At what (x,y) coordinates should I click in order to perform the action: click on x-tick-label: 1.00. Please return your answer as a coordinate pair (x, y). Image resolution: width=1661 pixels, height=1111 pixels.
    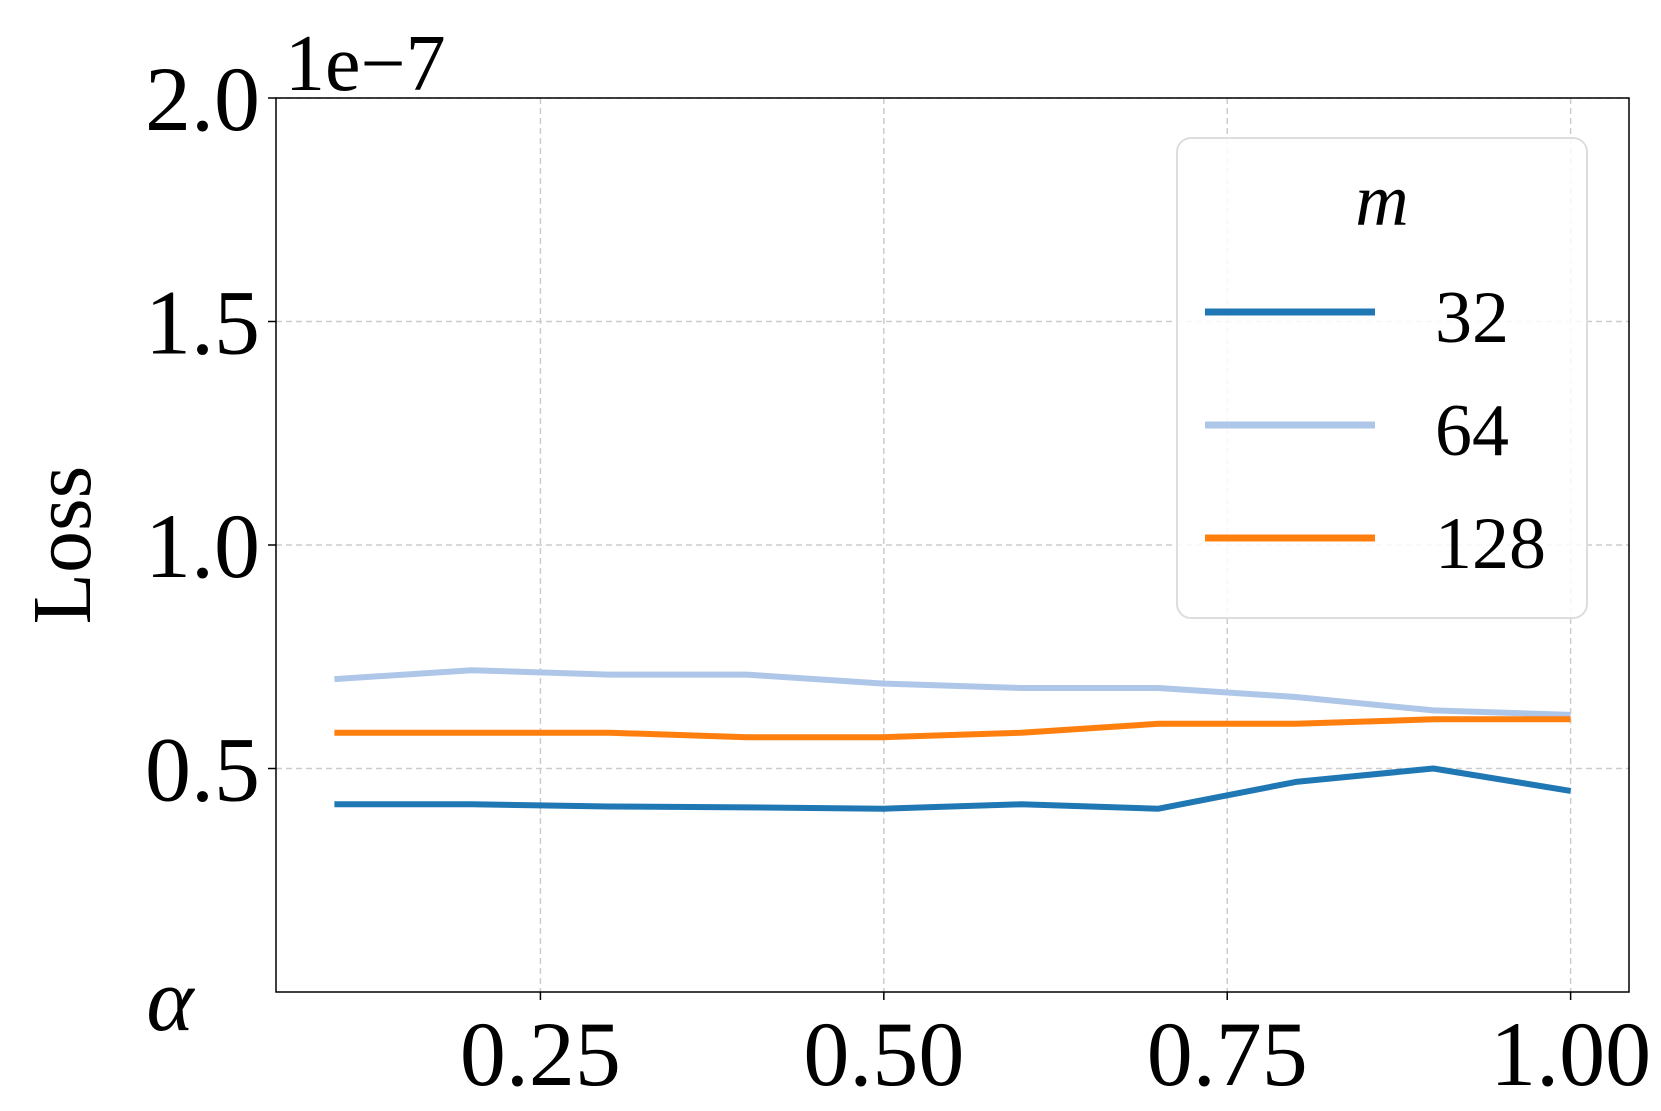
    Looking at the image, I should click on (1570, 1054).